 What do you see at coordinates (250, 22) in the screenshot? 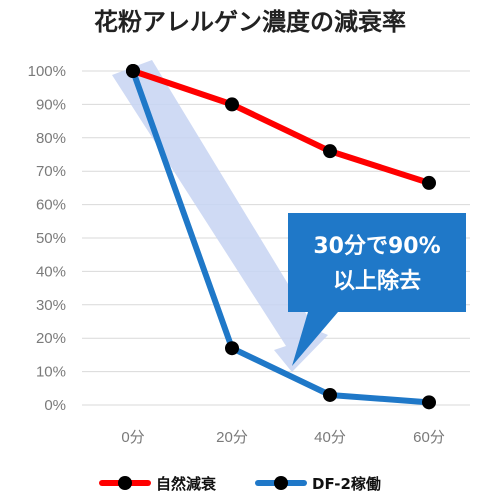
I see `chart-title: 花粉アレルゲン濃度の減衰率` at bounding box center [250, 22].